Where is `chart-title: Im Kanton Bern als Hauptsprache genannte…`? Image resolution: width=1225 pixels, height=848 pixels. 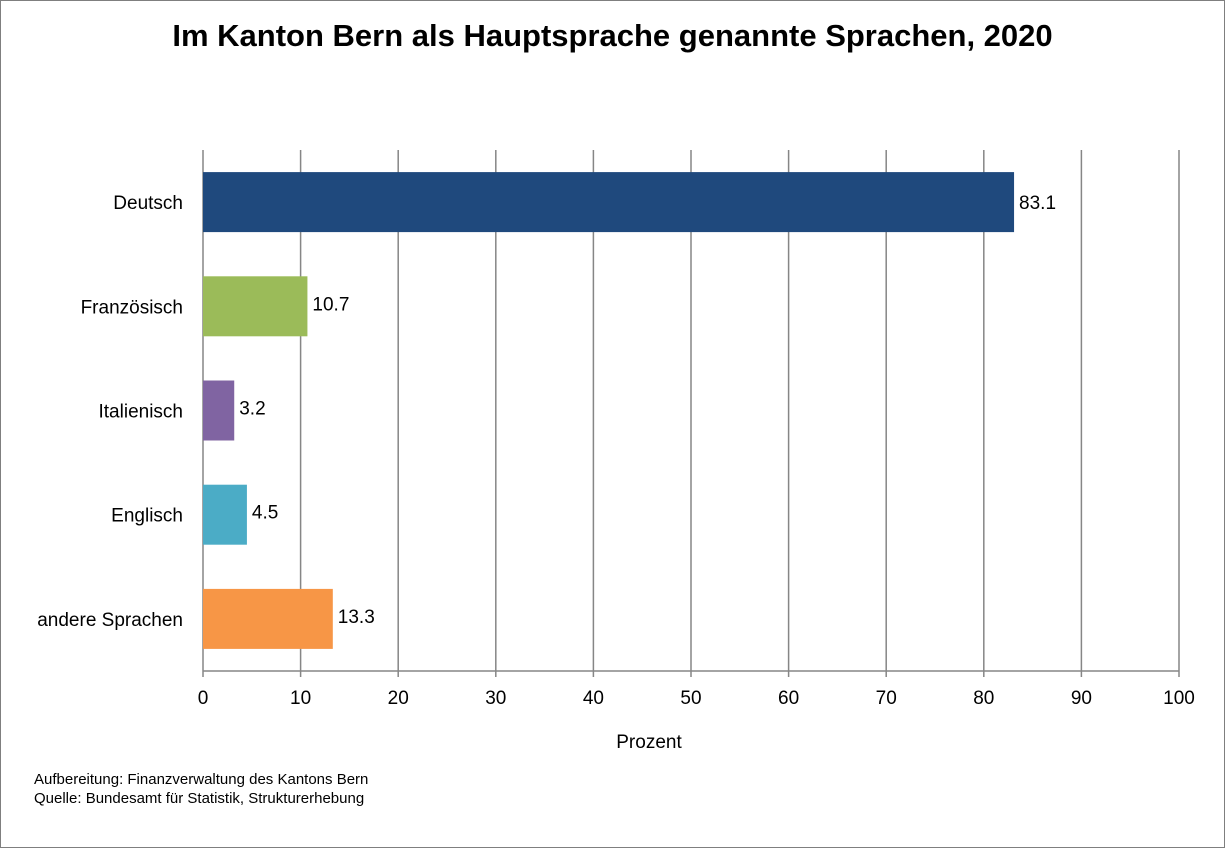 chart-title: Im Kanton Bern als Hauptsprache genannte… is located at coordinates (612, 35).